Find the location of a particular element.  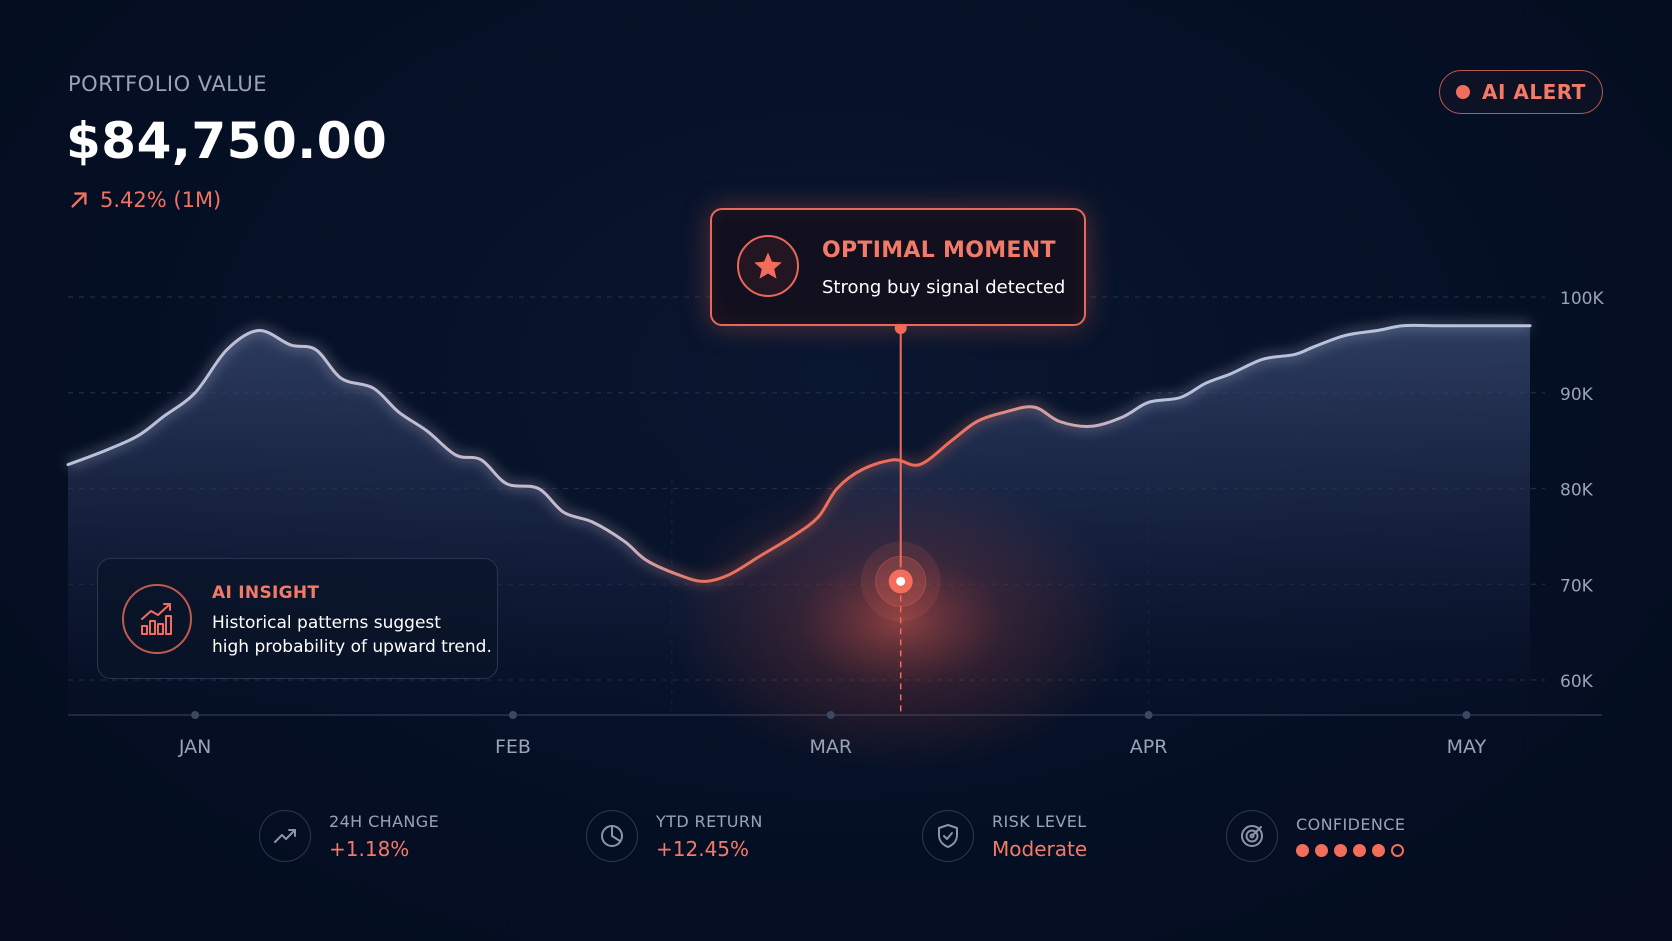

x-tick-label: JAN is located at coordinates (194, 747).